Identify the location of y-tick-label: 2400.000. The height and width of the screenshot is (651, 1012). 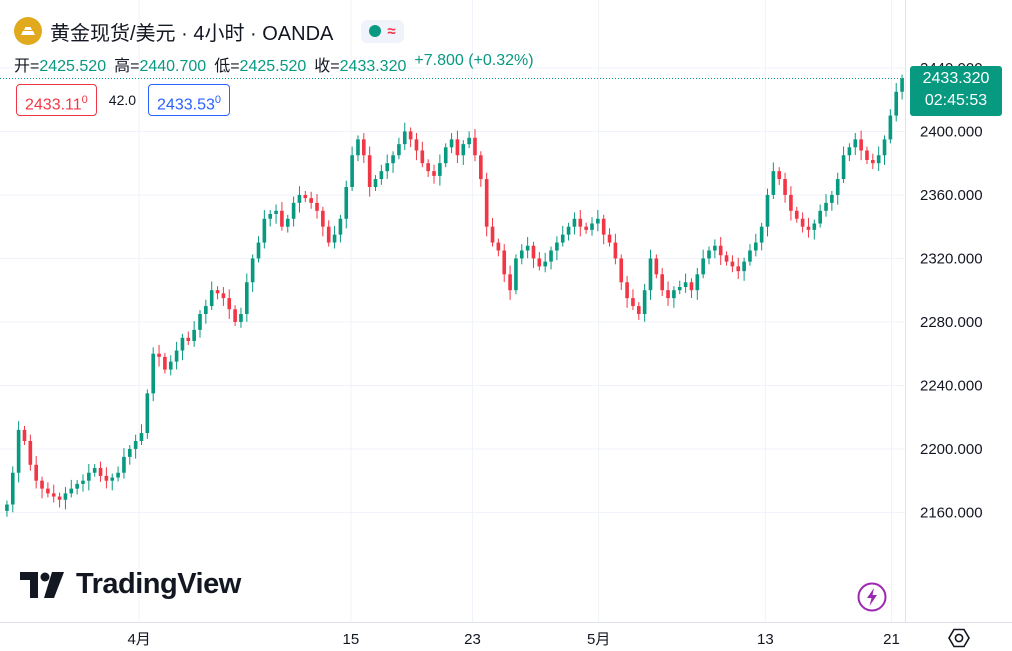
(951, 131).